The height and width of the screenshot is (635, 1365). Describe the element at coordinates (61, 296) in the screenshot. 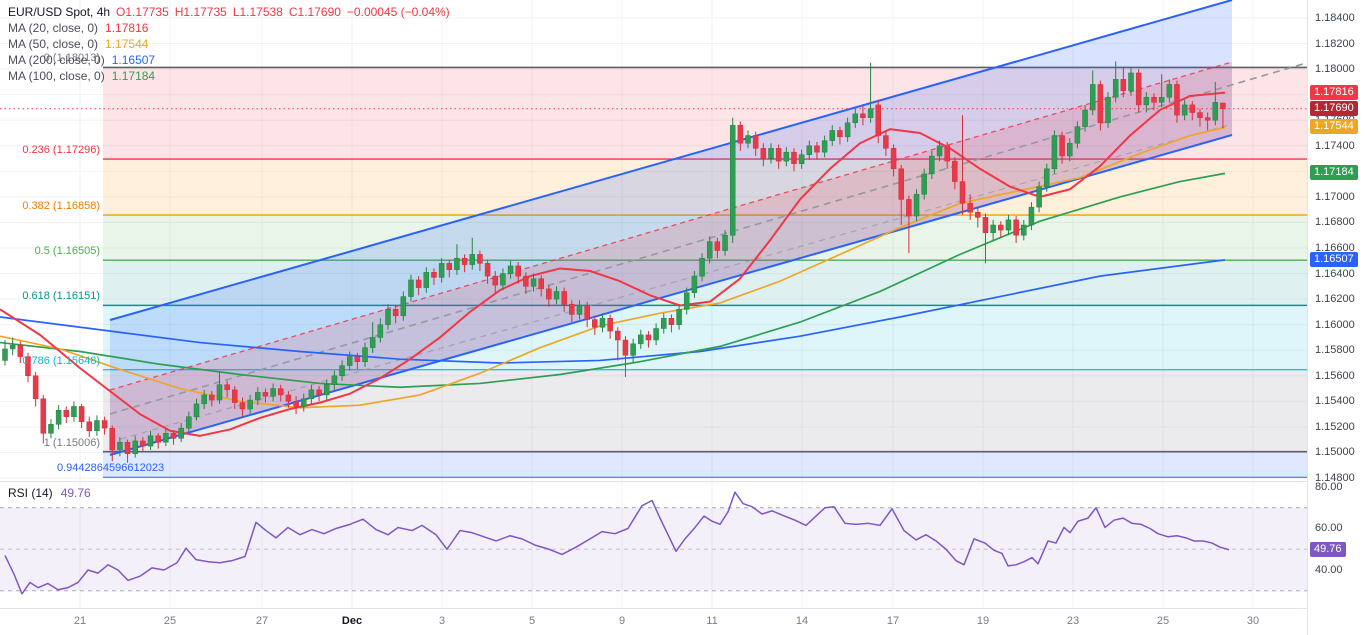

I see `fib-level-label: 0.618 (1.16151)` at that location.